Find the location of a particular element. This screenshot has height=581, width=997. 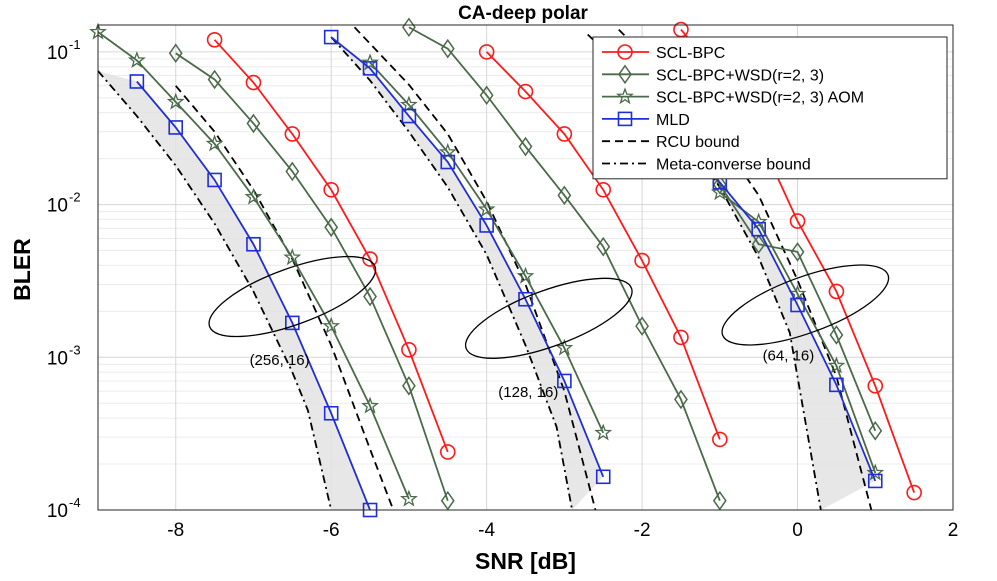

legend-label: Meta-converse bound is located at coordinates (733, 165).